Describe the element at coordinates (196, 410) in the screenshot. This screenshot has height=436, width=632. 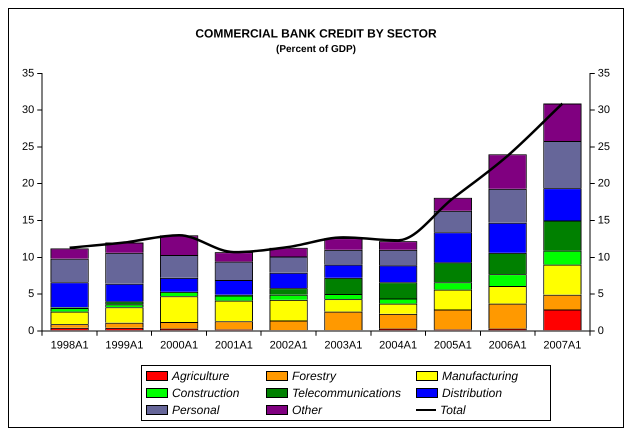
I see `legend-label: Personal` at that location.